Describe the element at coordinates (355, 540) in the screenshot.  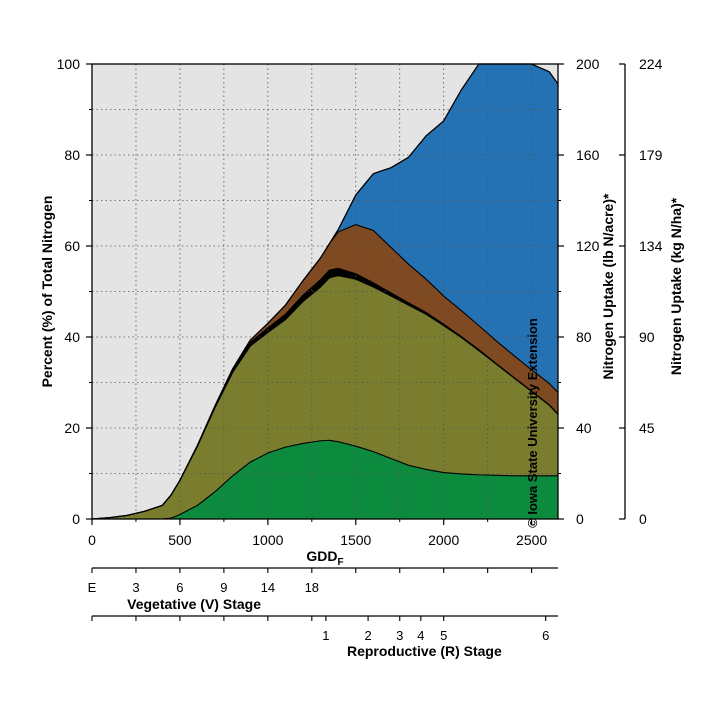
I see `x-tick-label: 1500` at that location.